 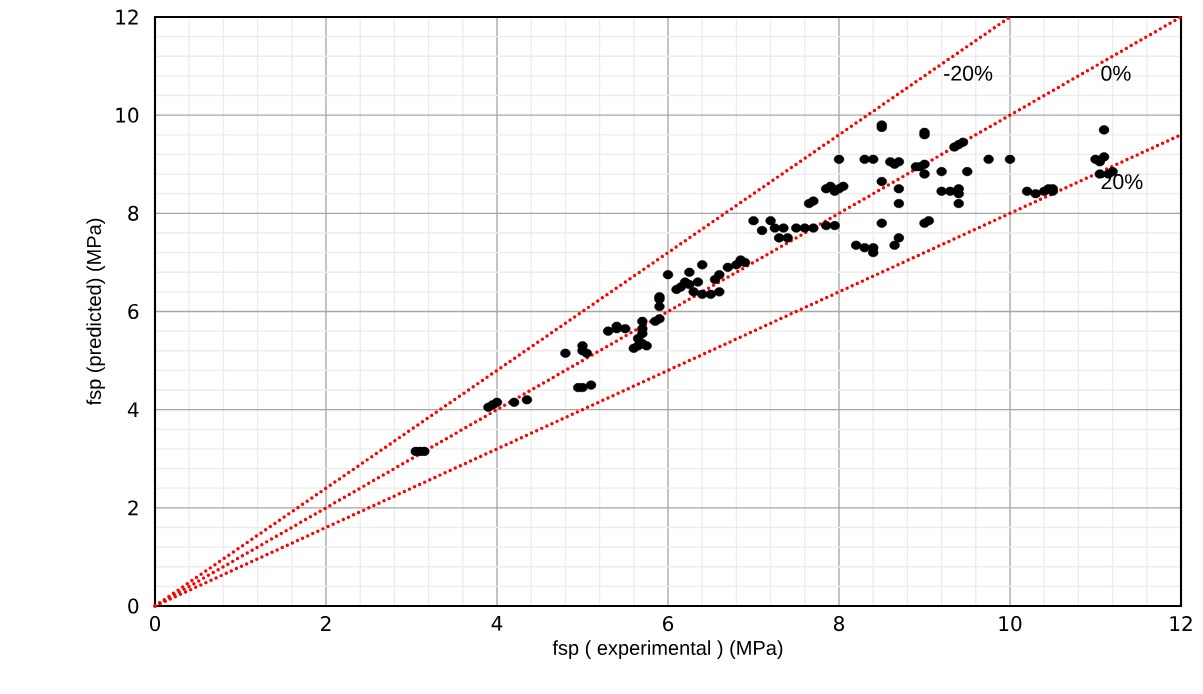 I want to click on x-tick-label: 12, so click(x=1181, y=623).